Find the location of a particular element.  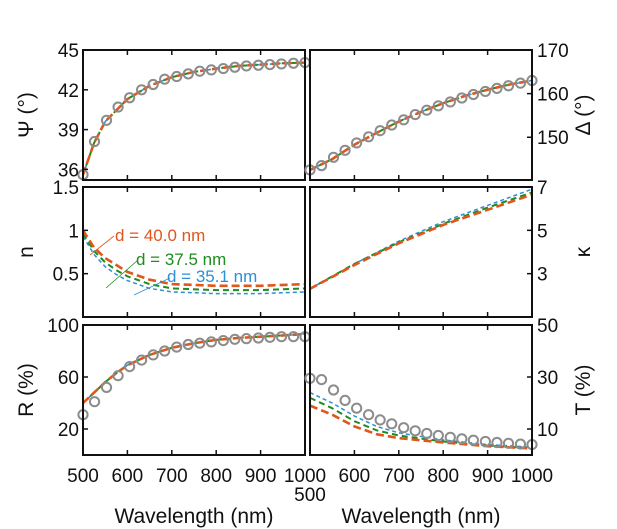

series-annotation: d = 40.0 nm is located at coordinates (160, 235).